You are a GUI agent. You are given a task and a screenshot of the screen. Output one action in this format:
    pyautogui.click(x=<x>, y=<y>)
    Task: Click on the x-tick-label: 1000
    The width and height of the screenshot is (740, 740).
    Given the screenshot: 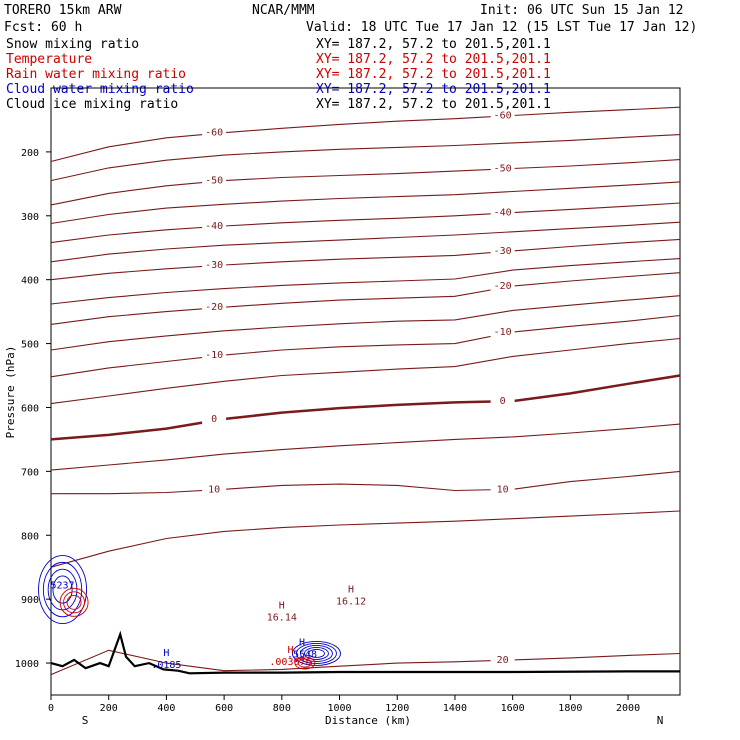 What is the action you would take?
    pyautogui.click(x=339, y=708)
    